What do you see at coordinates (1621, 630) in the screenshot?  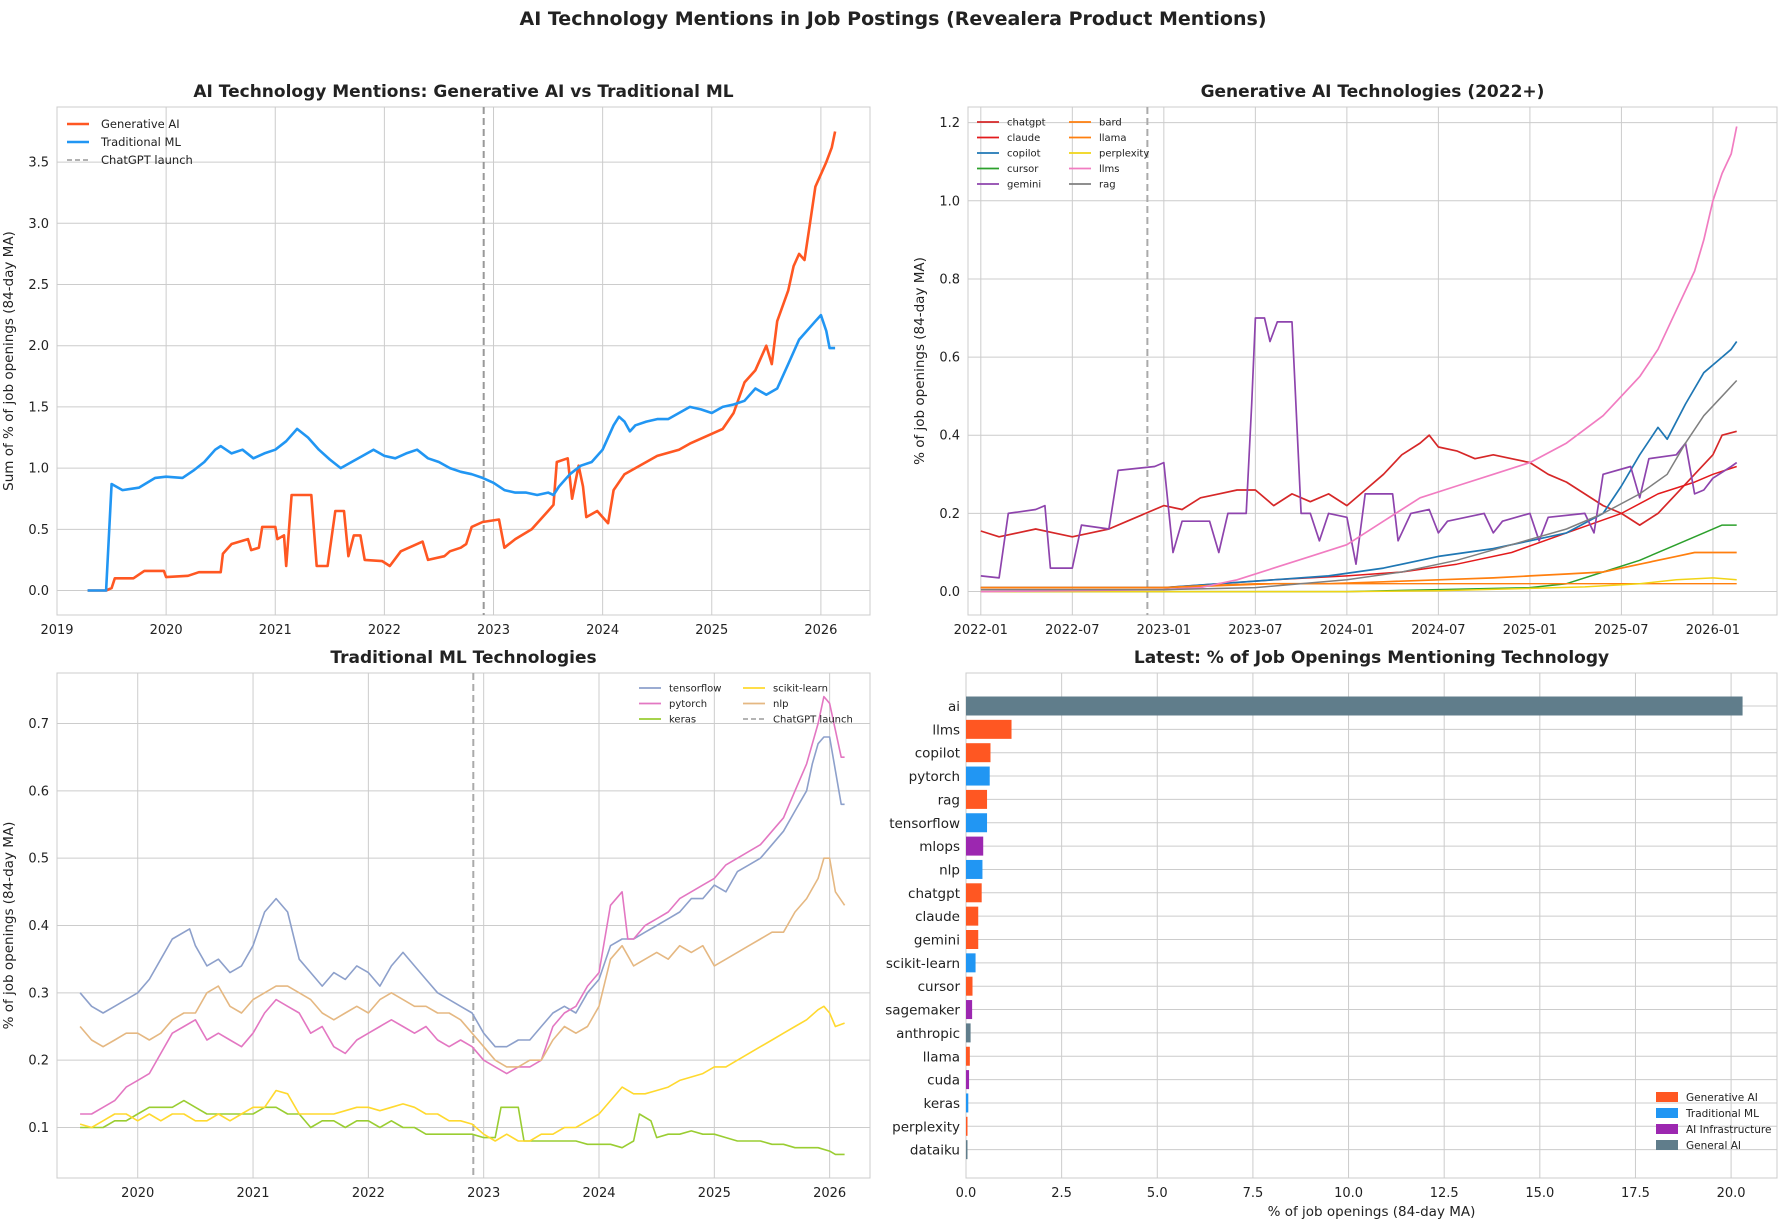 I see `x-tick-label: 2025-07` at bounding box center [1621, 630].